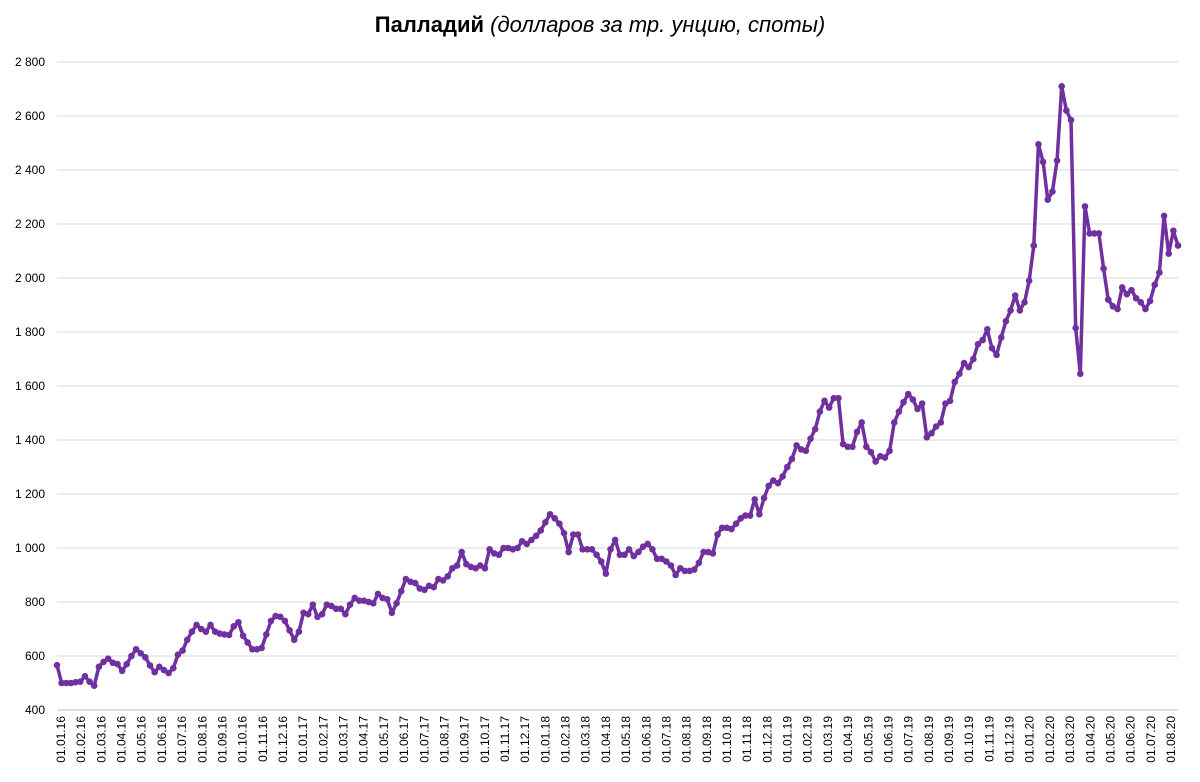 This screenshot has width=1200, height=782. I want to click on x-tick-label: 01.03.17, so click(344, 739).